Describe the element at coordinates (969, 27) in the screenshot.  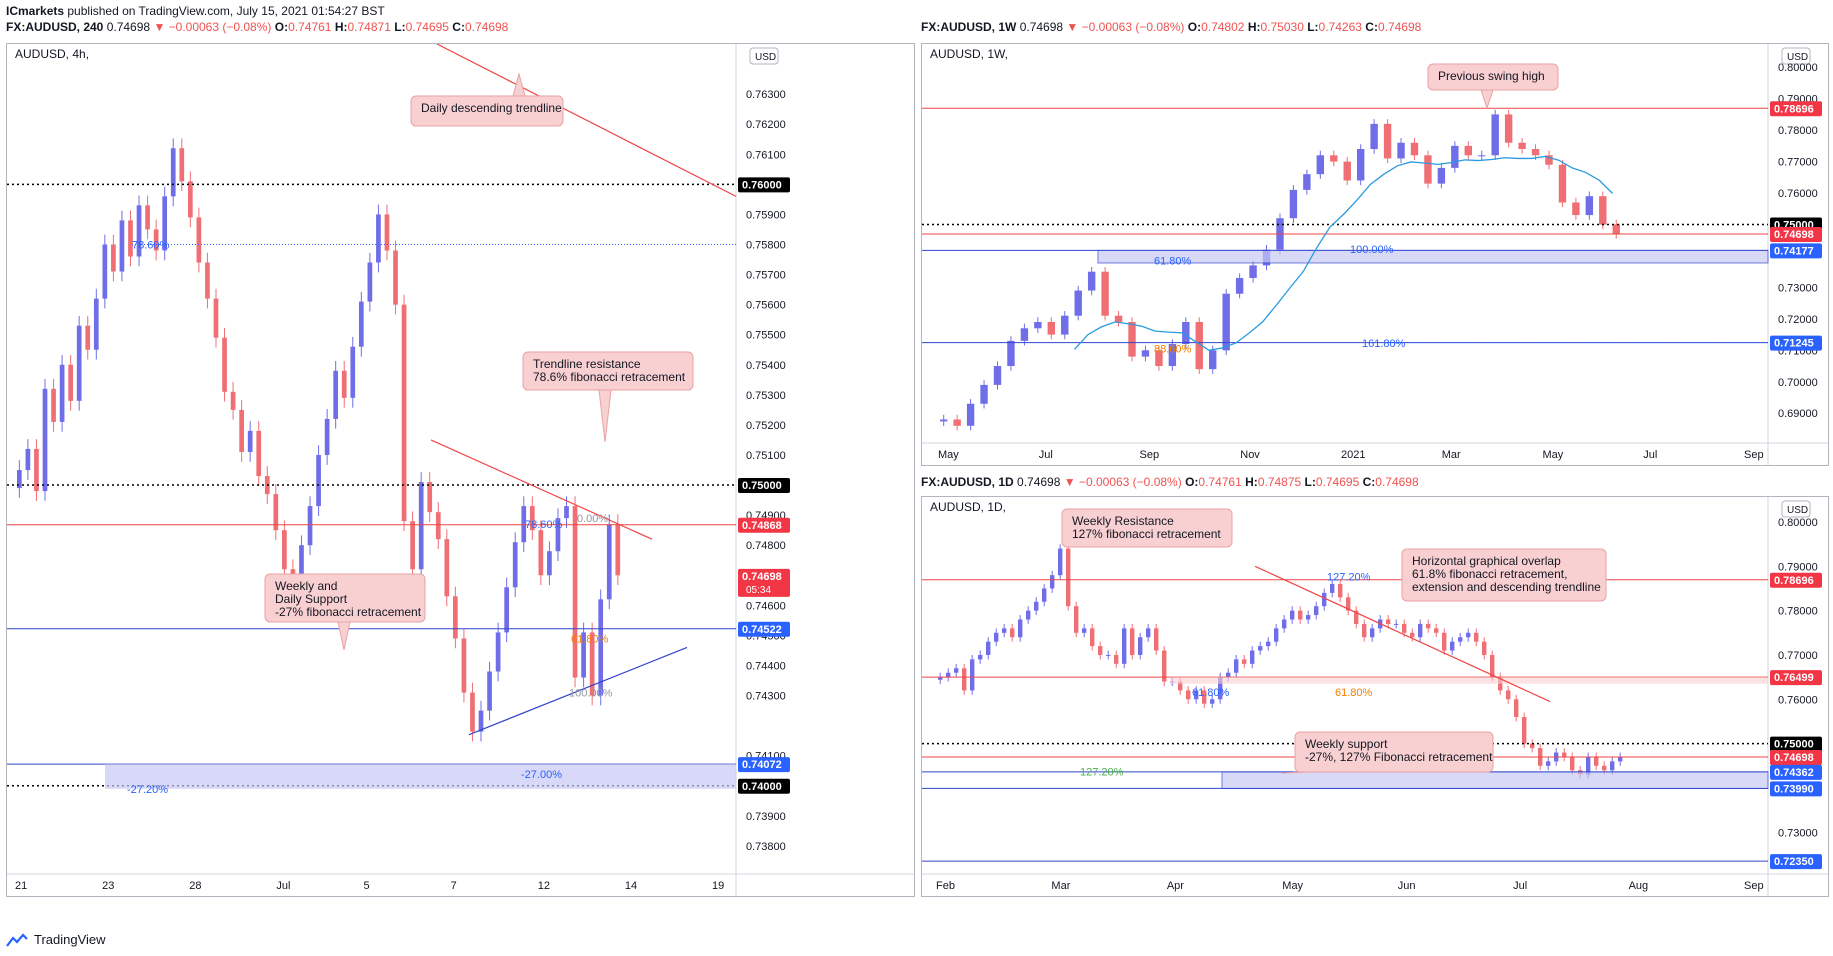
I see `symbol: FX:AUDUSD, 1W` at that location.